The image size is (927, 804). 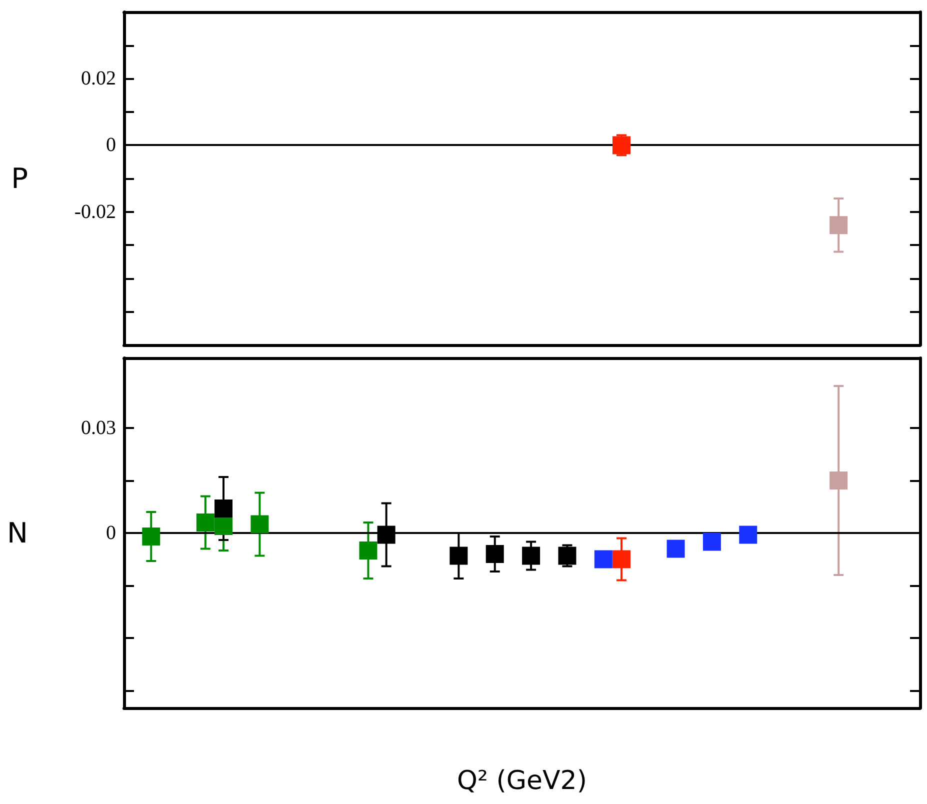 What do you see at coordinates (98, 428) in the screenshot?
I see `y-tick-label: 0.03` at bounding box center [98, 428].